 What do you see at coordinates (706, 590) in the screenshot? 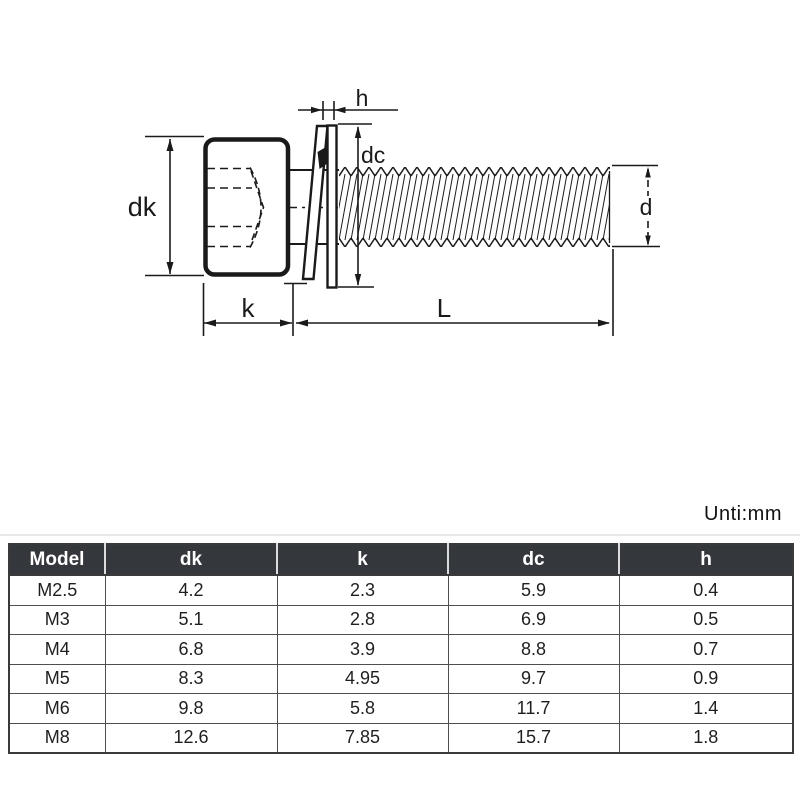
I see `table-cell: 0.4` at bounding box center [706, 590].